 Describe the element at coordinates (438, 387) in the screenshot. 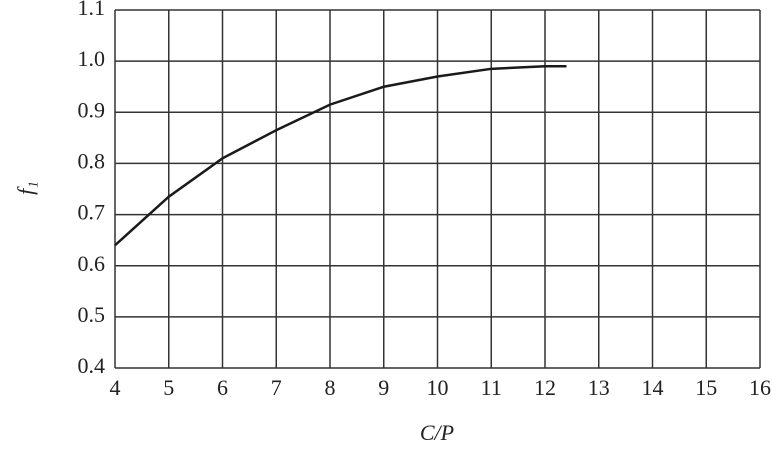

I see `x-tick-label: 10` at that location.